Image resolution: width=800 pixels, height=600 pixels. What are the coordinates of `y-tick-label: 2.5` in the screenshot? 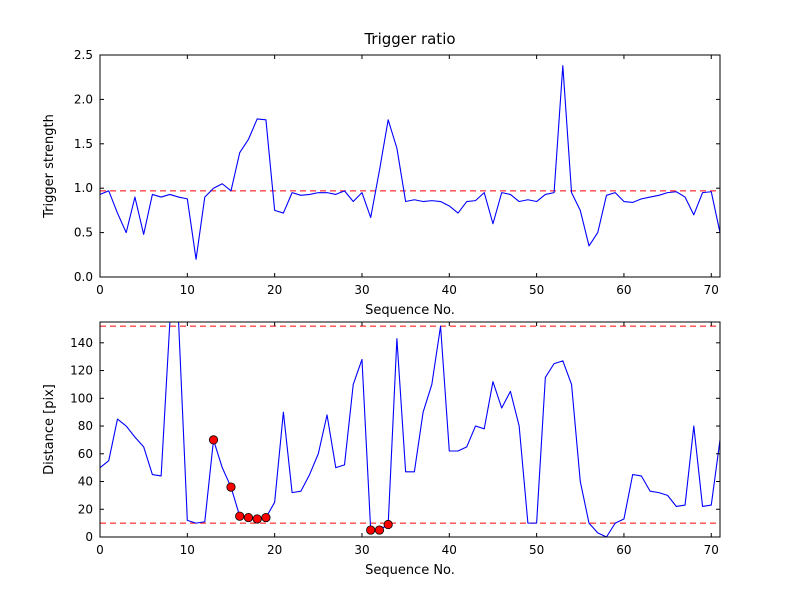 It's located at (83, 55).